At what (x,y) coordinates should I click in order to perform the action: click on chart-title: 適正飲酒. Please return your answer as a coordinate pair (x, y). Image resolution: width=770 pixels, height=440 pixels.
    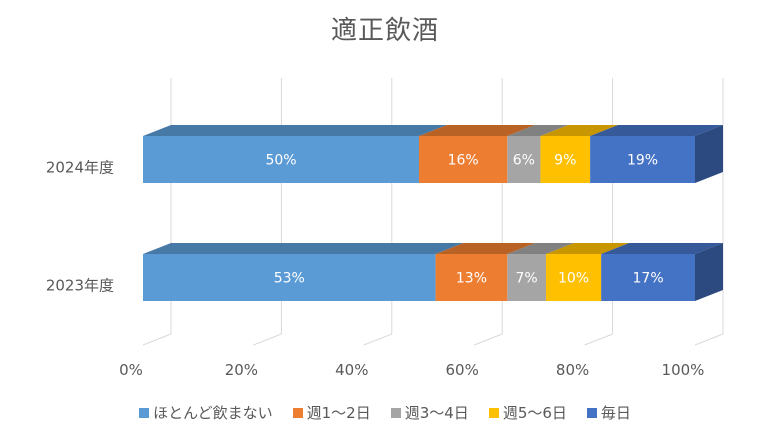
    Looking at the image, I should click on (384, 31).